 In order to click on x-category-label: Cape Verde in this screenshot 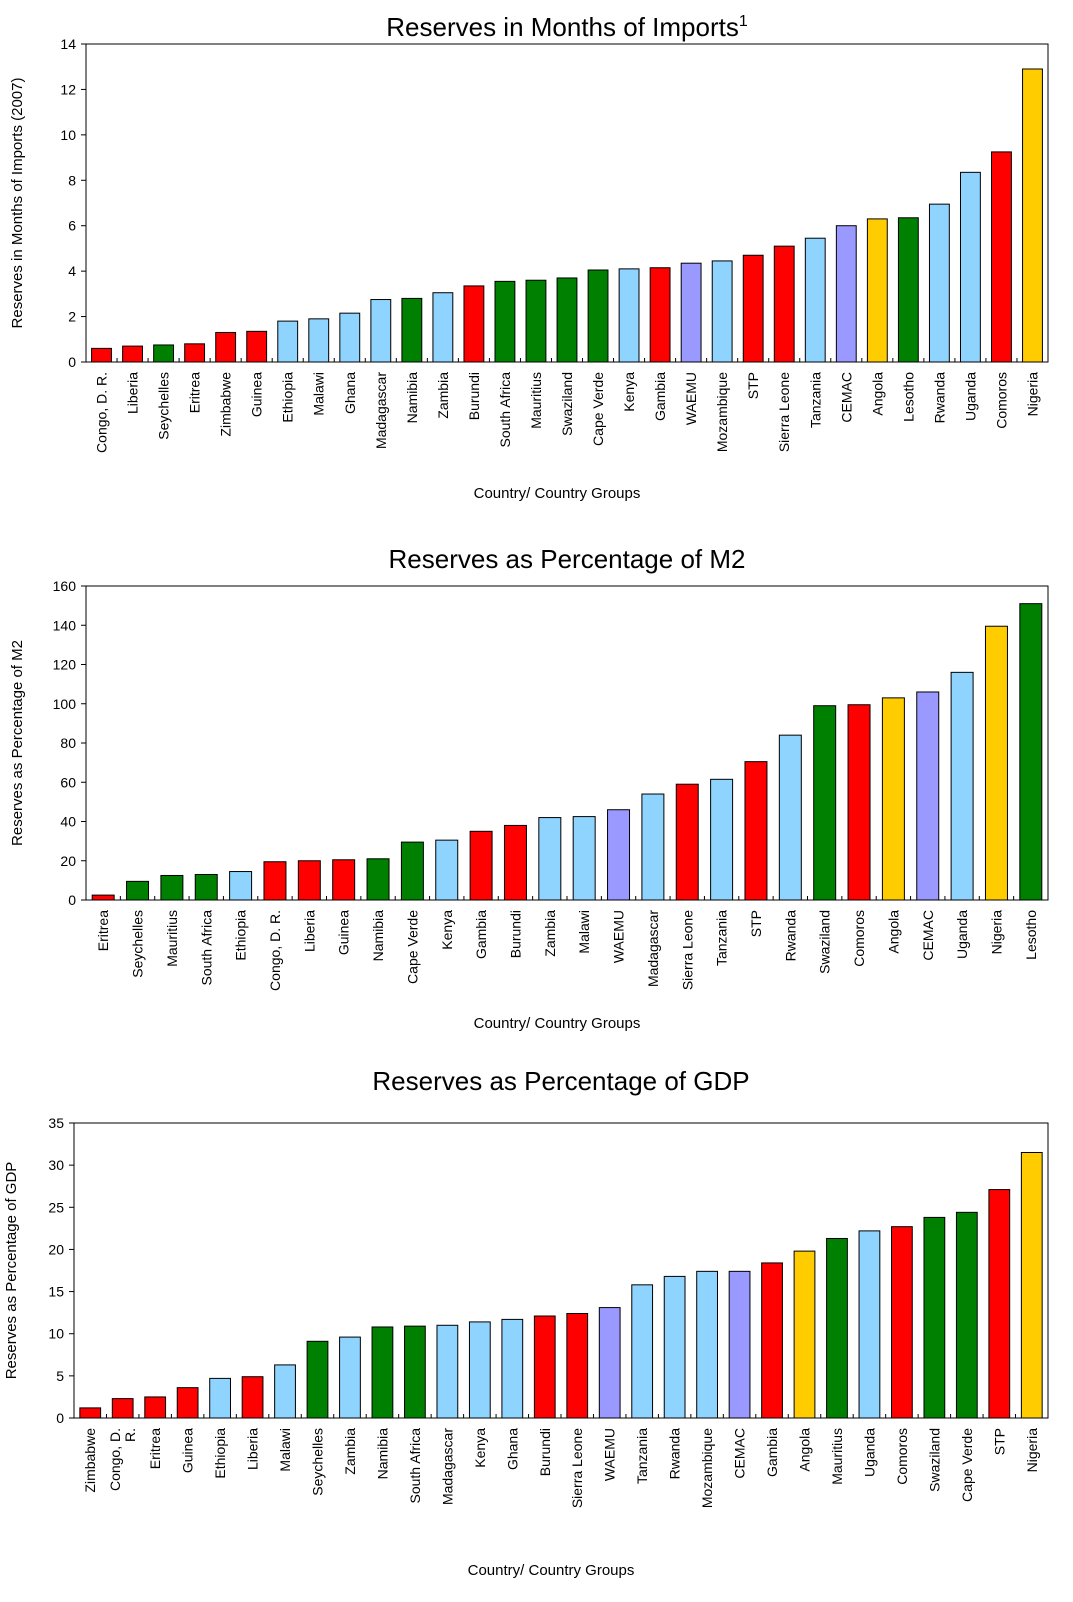, I will do `click(967, 1465)`.